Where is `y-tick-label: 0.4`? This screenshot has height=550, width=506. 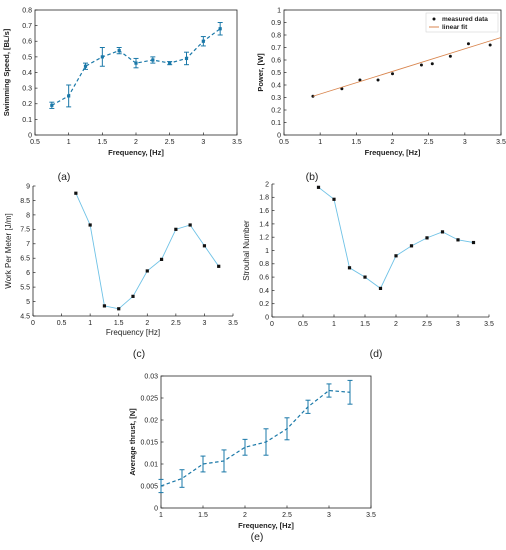
y-tick-label: 0.4 is located at coordinates (276, 85).